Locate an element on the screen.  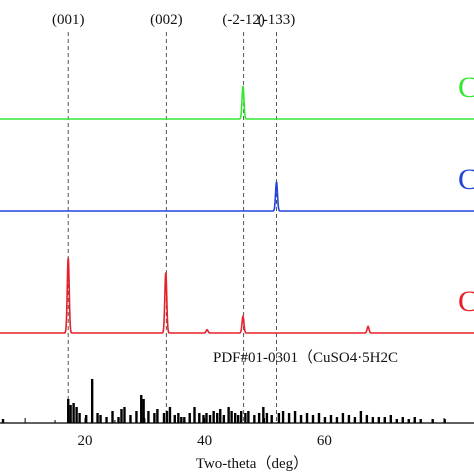
x-tick-label: 20 is located at coordinates (84, 441).